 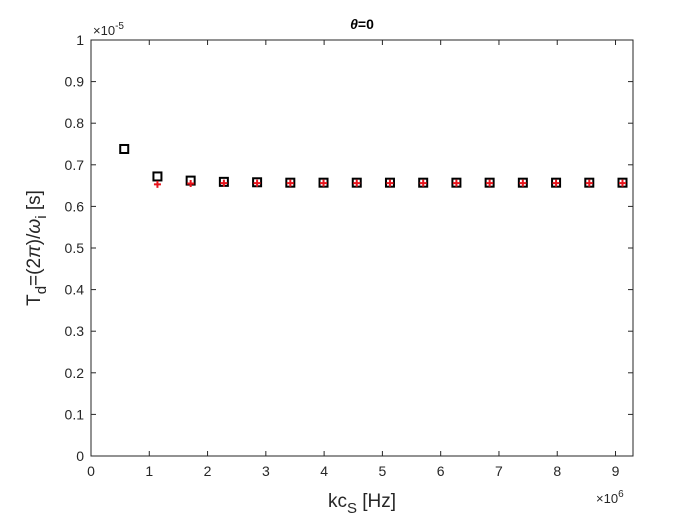 I want to click on x-tick-label: 8, so click(x=557, y=471).